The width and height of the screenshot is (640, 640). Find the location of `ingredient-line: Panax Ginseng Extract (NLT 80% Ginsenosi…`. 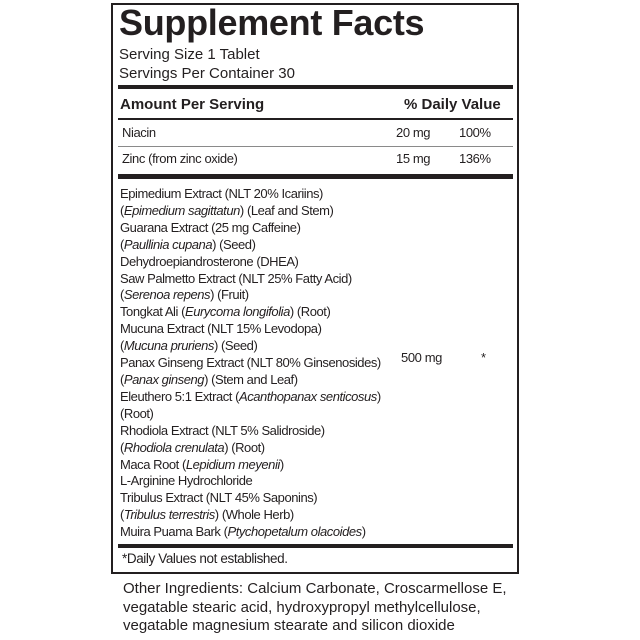

ingredient-line: Panax Ginseng Extract (NLT 80% Ginsenosi… is located at coordinates (250, 363).